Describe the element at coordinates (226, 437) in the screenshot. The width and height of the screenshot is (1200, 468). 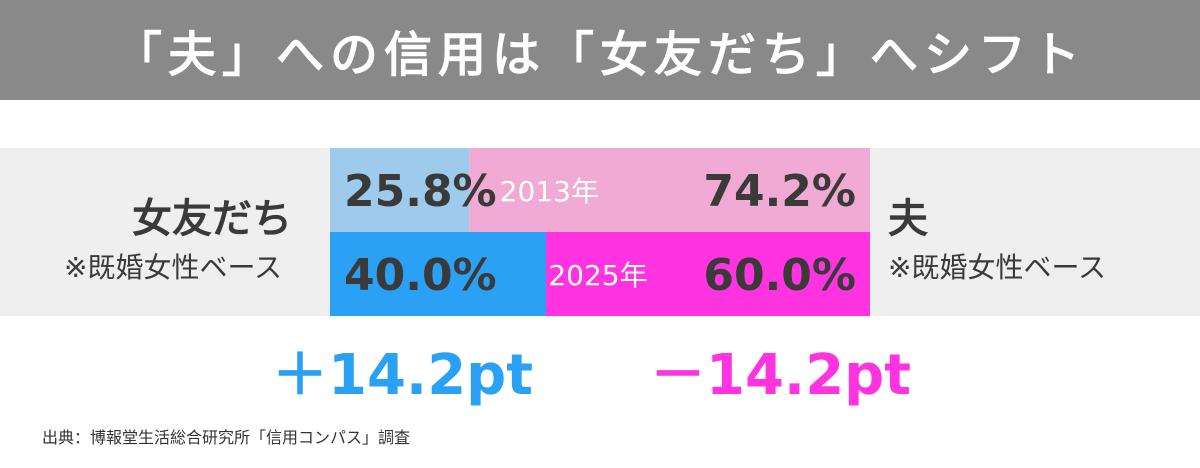
I see `source-note: 出典：博報堂生活総合研究所「信用コンパス」調査` at that location.